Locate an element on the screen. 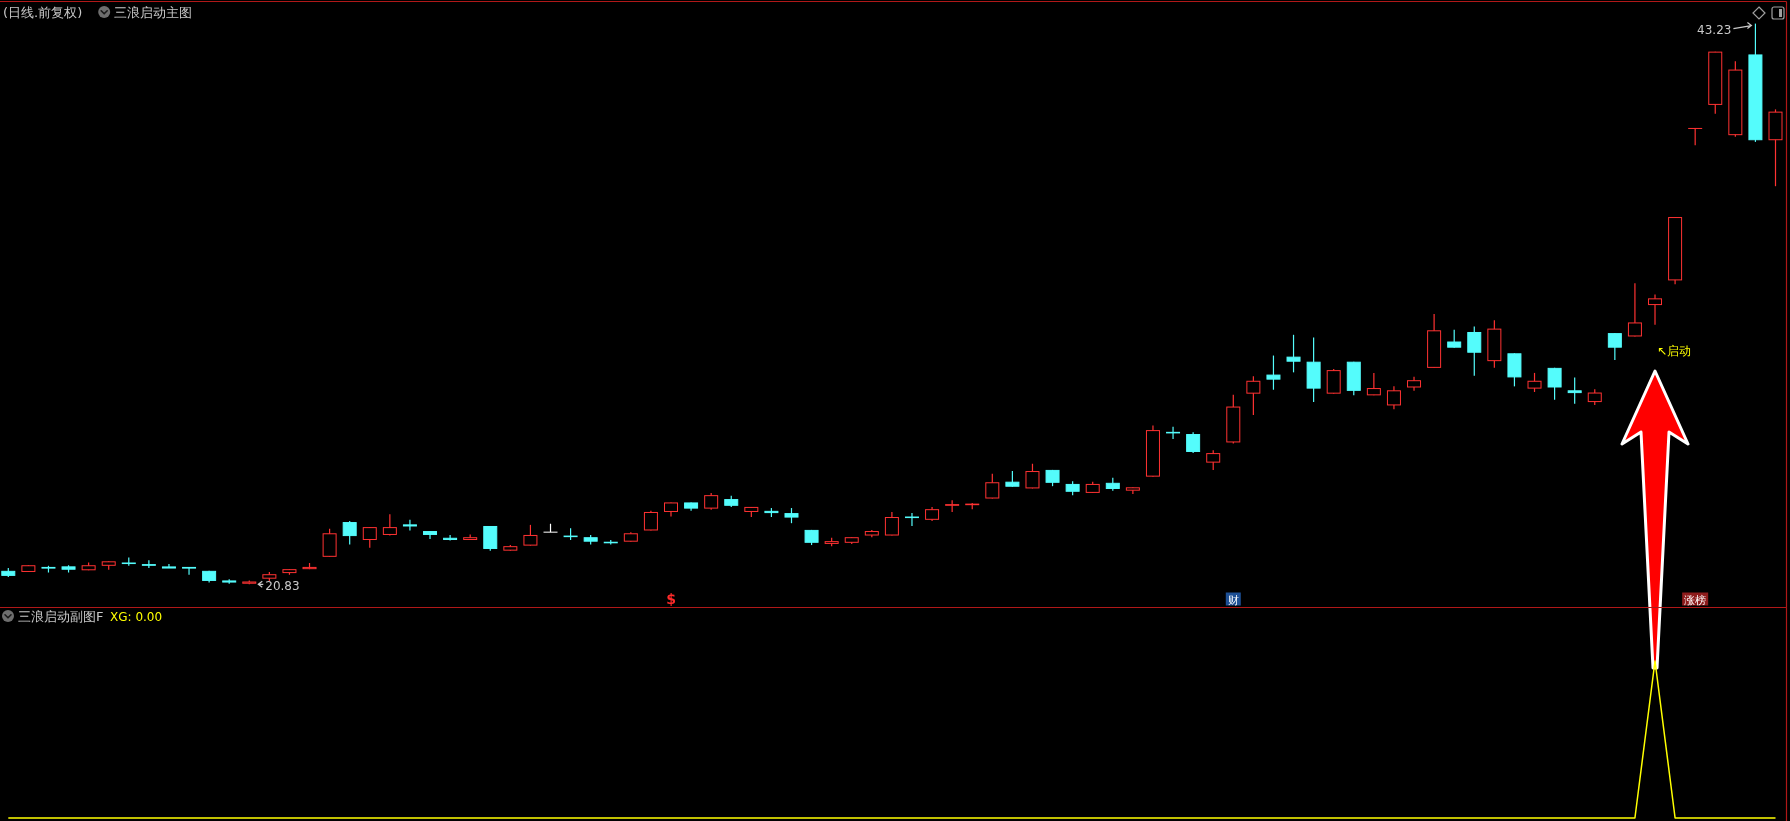  text: XG: 0.00 is located at coordinates (136, 617).